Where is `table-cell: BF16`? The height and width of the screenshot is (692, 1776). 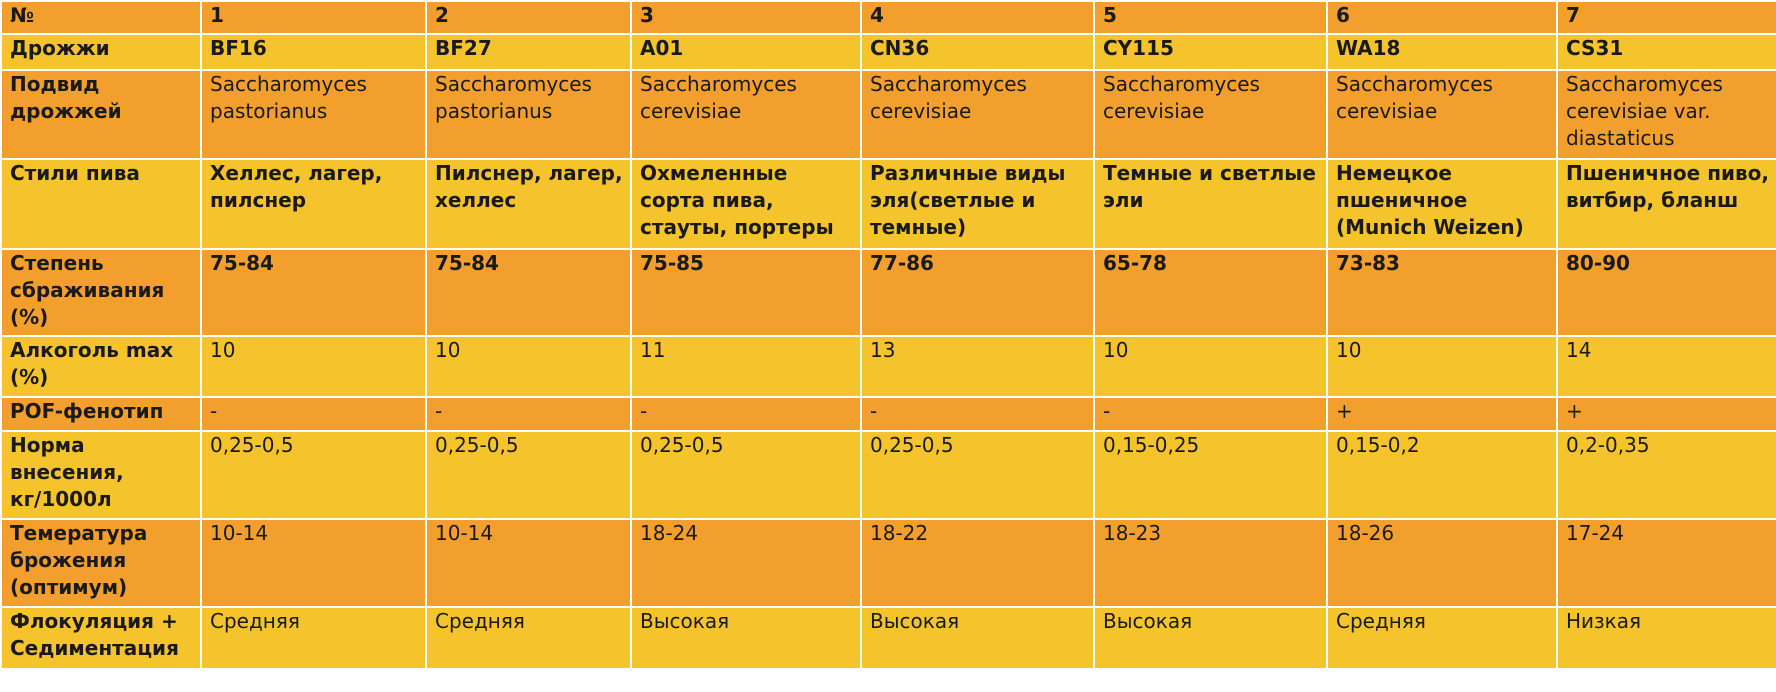 table-cell: BF16 is located at coordinates (313, 52).